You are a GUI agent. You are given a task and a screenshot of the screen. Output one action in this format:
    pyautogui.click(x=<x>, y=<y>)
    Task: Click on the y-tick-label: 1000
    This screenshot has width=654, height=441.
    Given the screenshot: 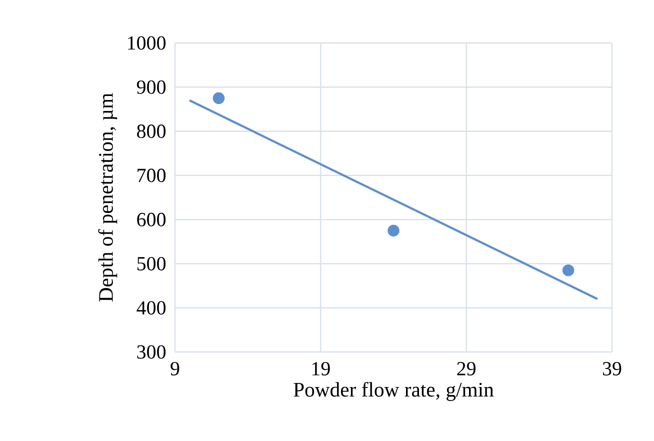 What is the action you would take?
    pyautogui.click(x=147, y=43)
    